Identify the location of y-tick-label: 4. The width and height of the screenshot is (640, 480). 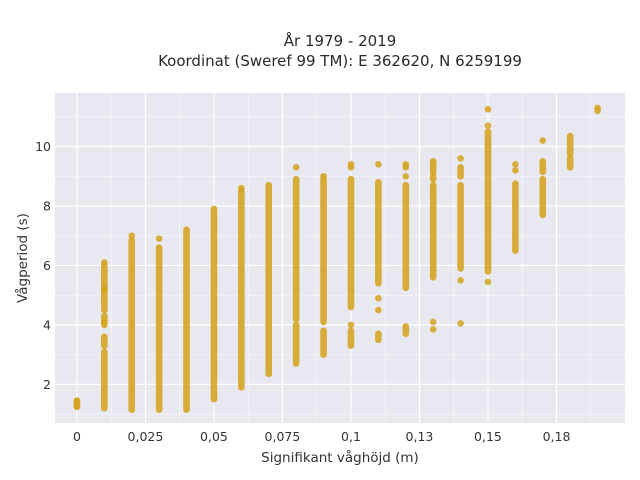
(47, 324).